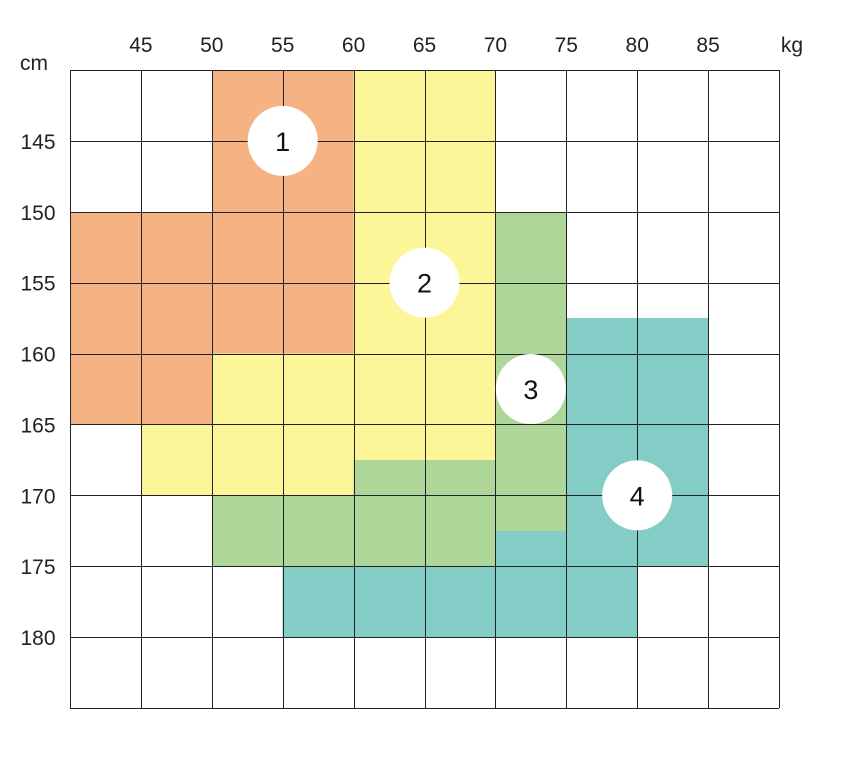 This screenshot has height=780, width=850. Describe the element at coordinates (424, 45) in the screenshot. I see `x-tick-label: 65` at that location.